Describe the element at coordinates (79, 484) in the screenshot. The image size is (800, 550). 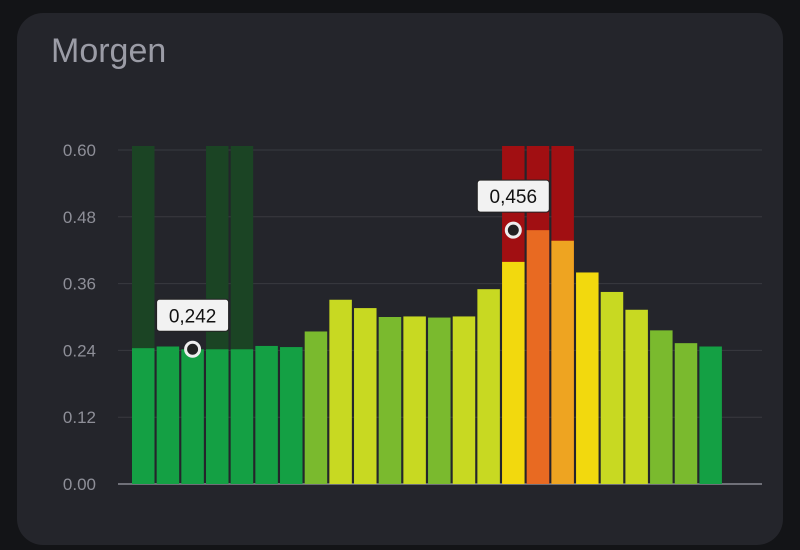
I see `y-tick-label: 0.00` at that location.